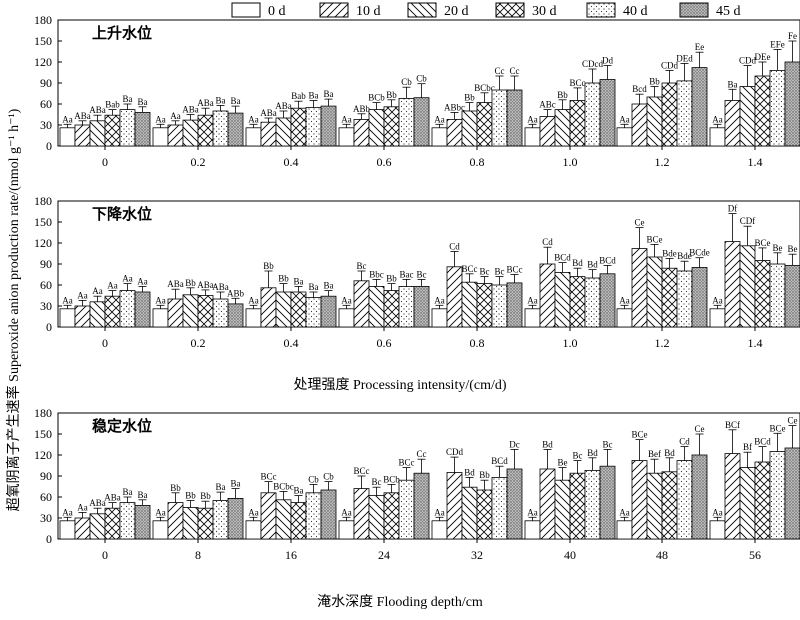 This screenshot has width=800, height=620. What do you see at coordinates (748, 61) in the screenshot?
I see `significance-label: CDd` at bounding box center [748, 61].